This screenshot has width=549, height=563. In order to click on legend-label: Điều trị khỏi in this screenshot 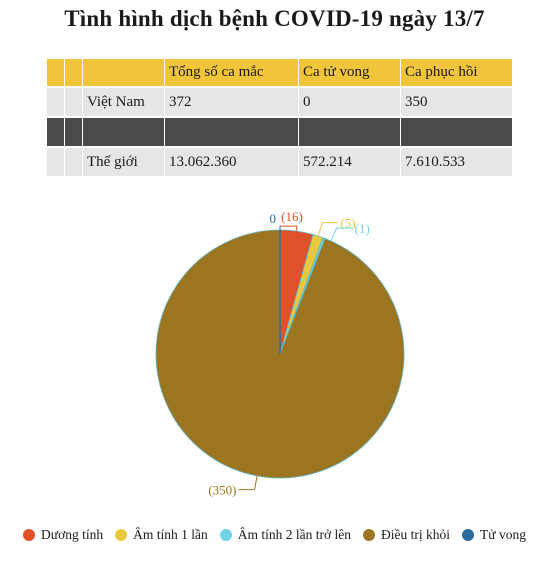, I will do `click(415, 534)`.